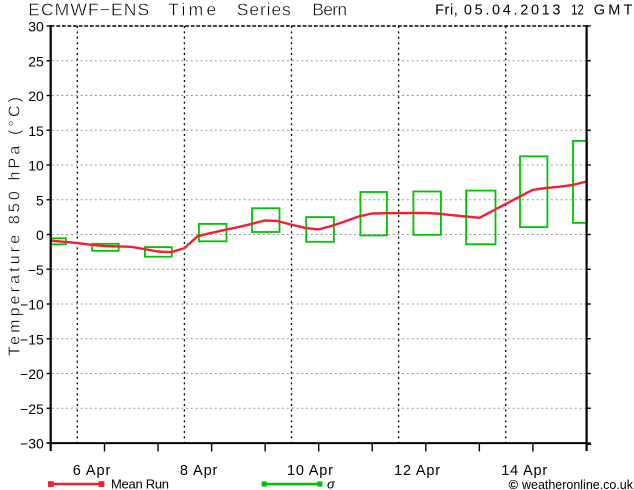  Describe the element at coordinates (36, 96) in the screenshot. I see `svg-text: 20` at that location.